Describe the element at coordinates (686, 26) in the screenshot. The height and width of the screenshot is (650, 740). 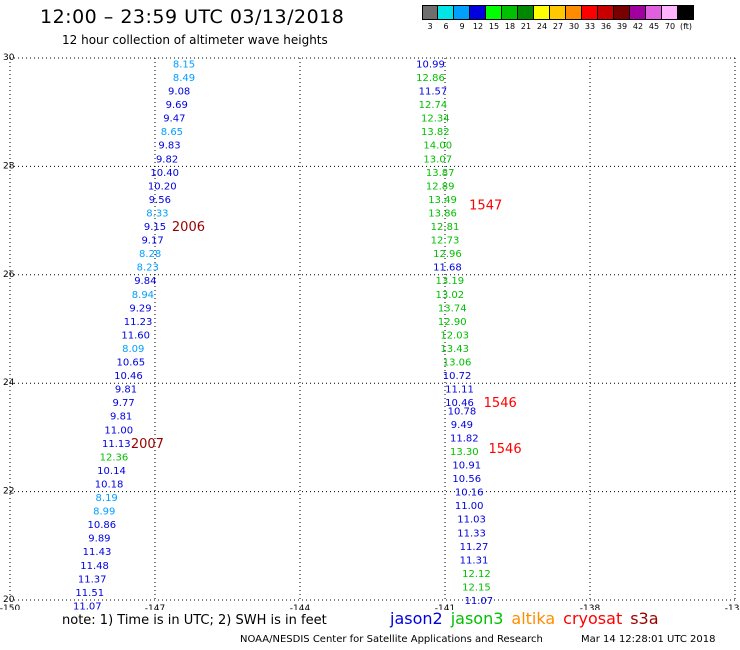
I see `color-scale-label: (ft)` at that location.